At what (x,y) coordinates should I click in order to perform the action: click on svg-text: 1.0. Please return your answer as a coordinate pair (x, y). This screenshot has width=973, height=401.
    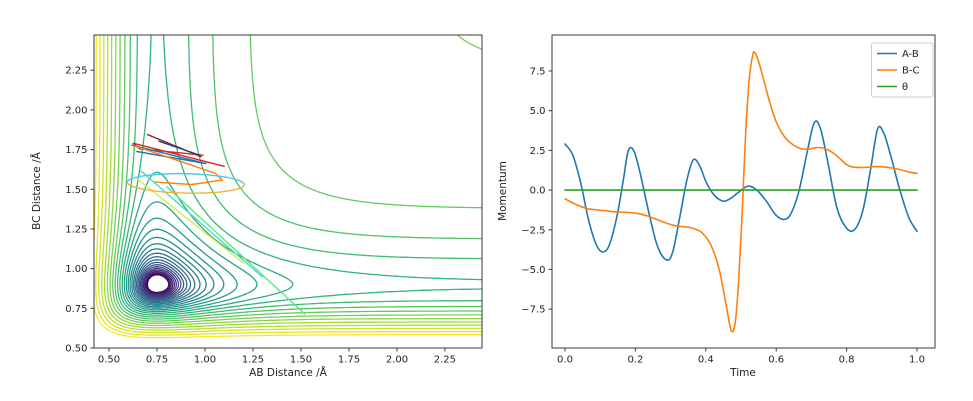
    Looking at the image, I should click on (917, 360).